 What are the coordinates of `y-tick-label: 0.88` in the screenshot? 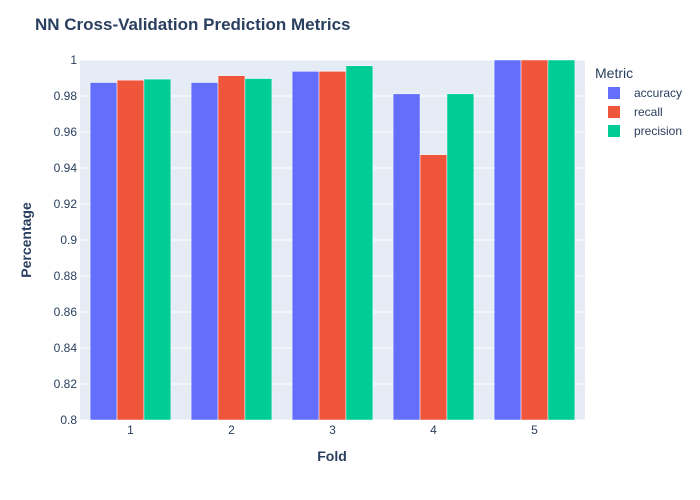 It's located at (66, 276).